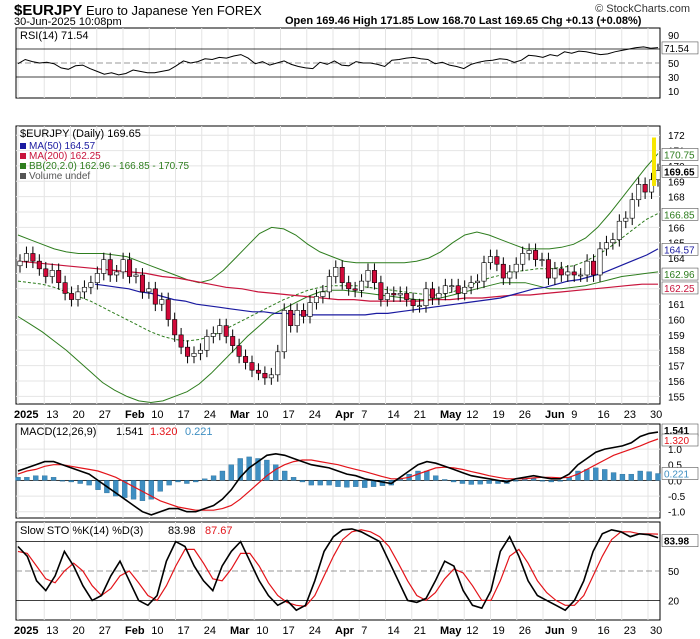  What do you see at coordinates (676, 441) in the screenshot?
I see `value-badge-label: 1.320` at bounding box center [676, 441].